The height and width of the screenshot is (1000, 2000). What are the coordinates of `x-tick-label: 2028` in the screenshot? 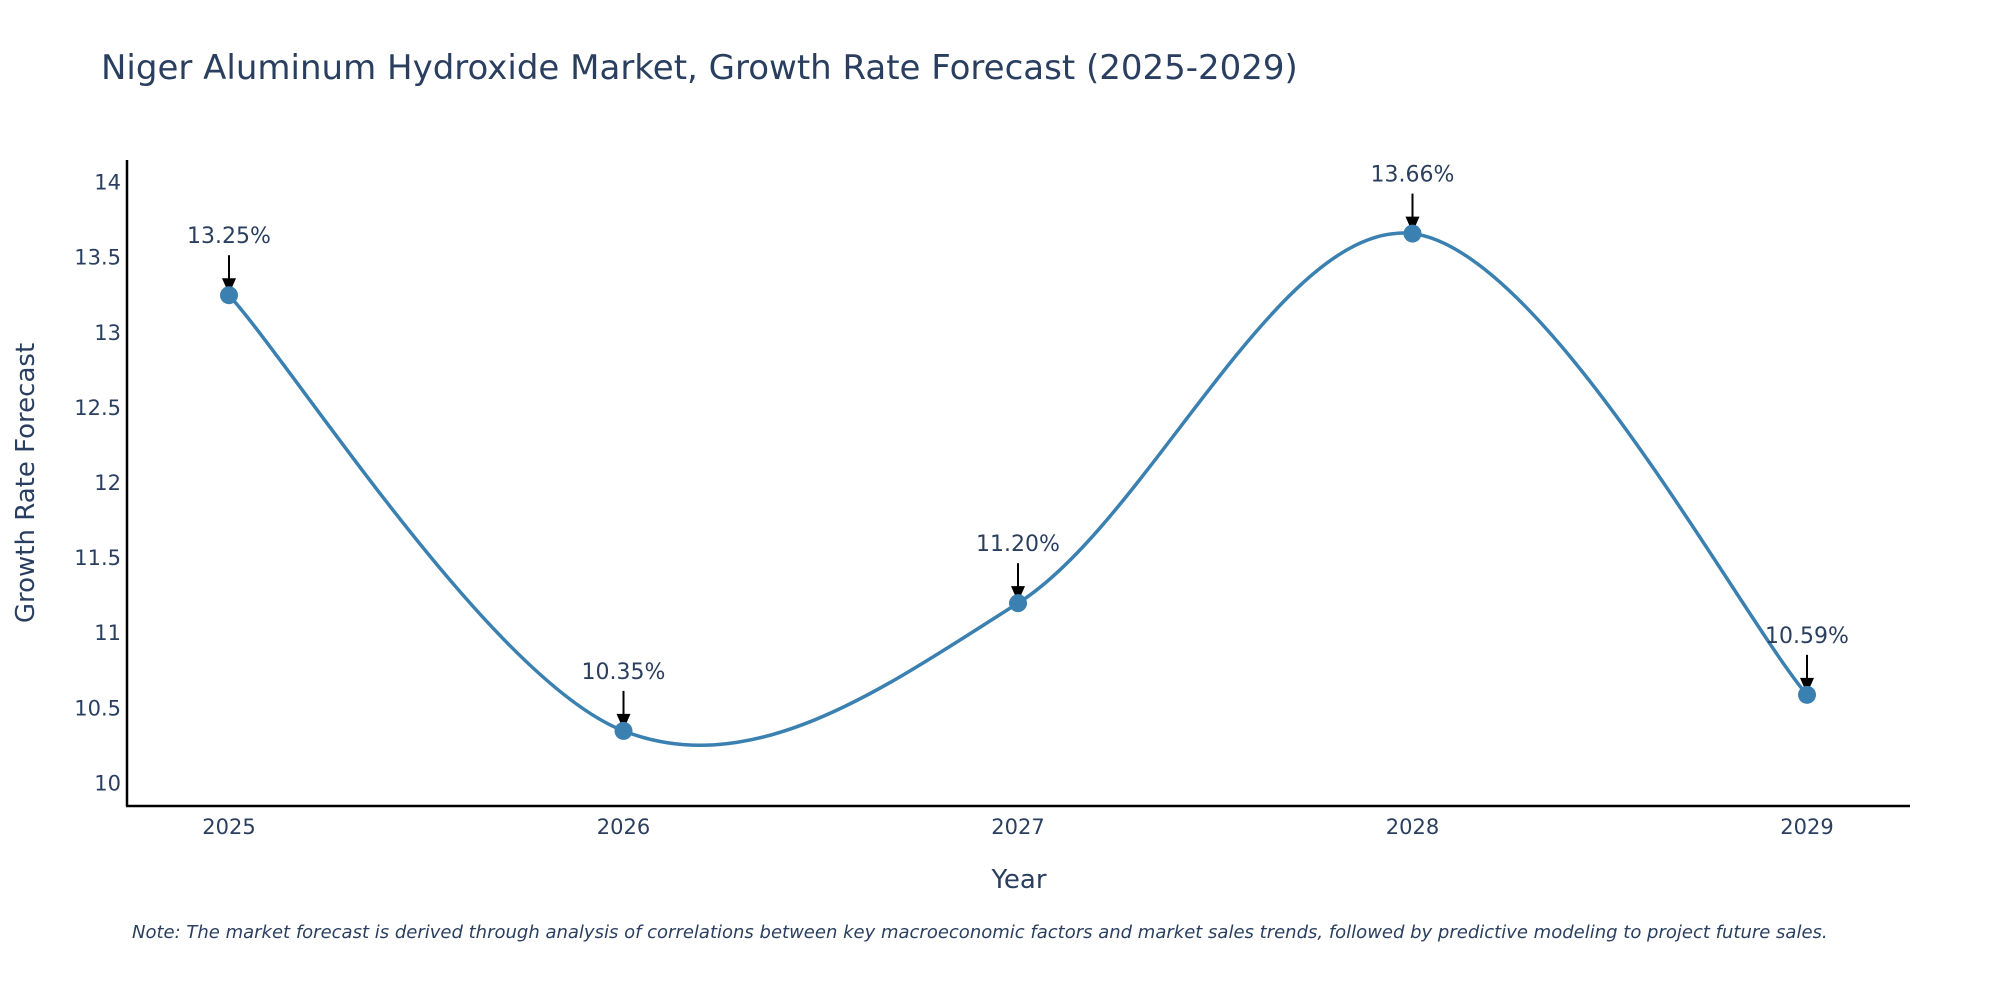 It's located at (1412, 827).